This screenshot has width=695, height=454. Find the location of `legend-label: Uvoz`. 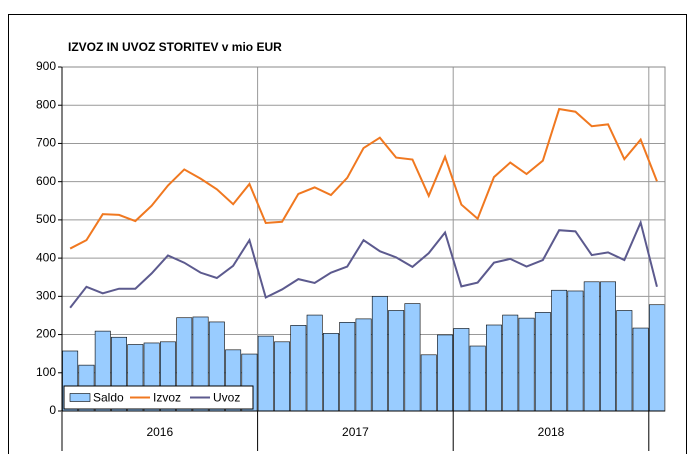

legend-label: Uvoz is located at coordinates (226, 398).